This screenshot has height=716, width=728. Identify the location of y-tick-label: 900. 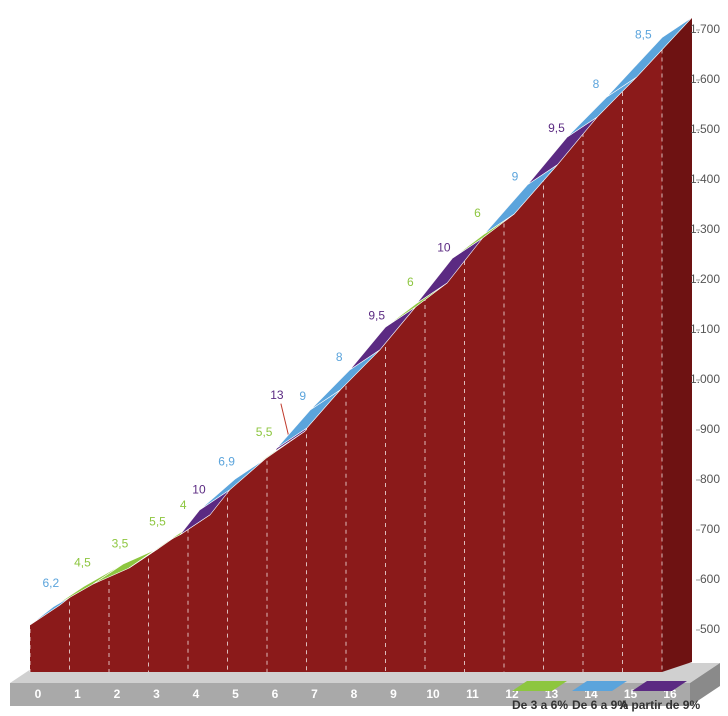
(710, 429).